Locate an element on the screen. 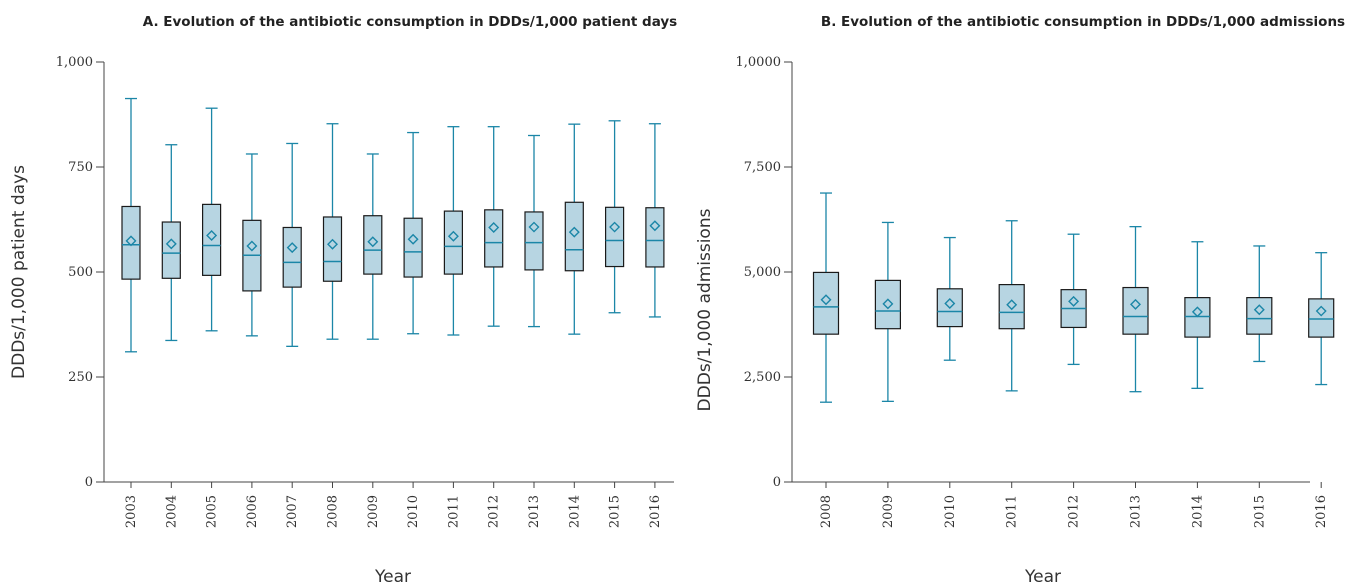 The height and width of the screenshot is (588, 1370). x-tick-label-a: 2009 is located at coordinates (373, 511).